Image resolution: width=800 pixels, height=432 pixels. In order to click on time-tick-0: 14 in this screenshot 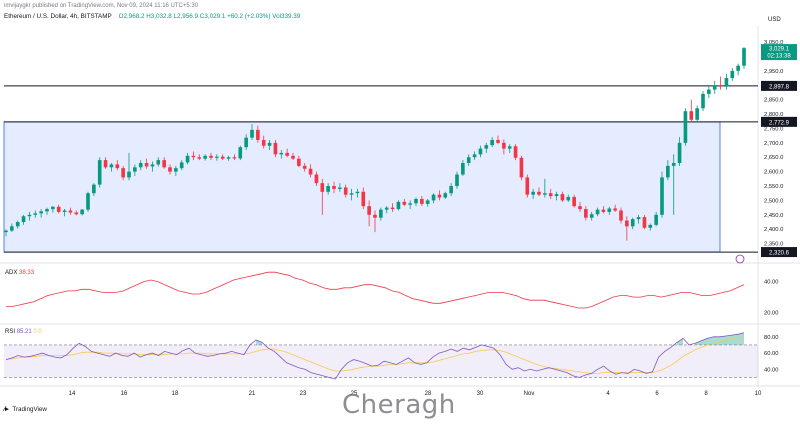, I will do `click(72, 394)`.